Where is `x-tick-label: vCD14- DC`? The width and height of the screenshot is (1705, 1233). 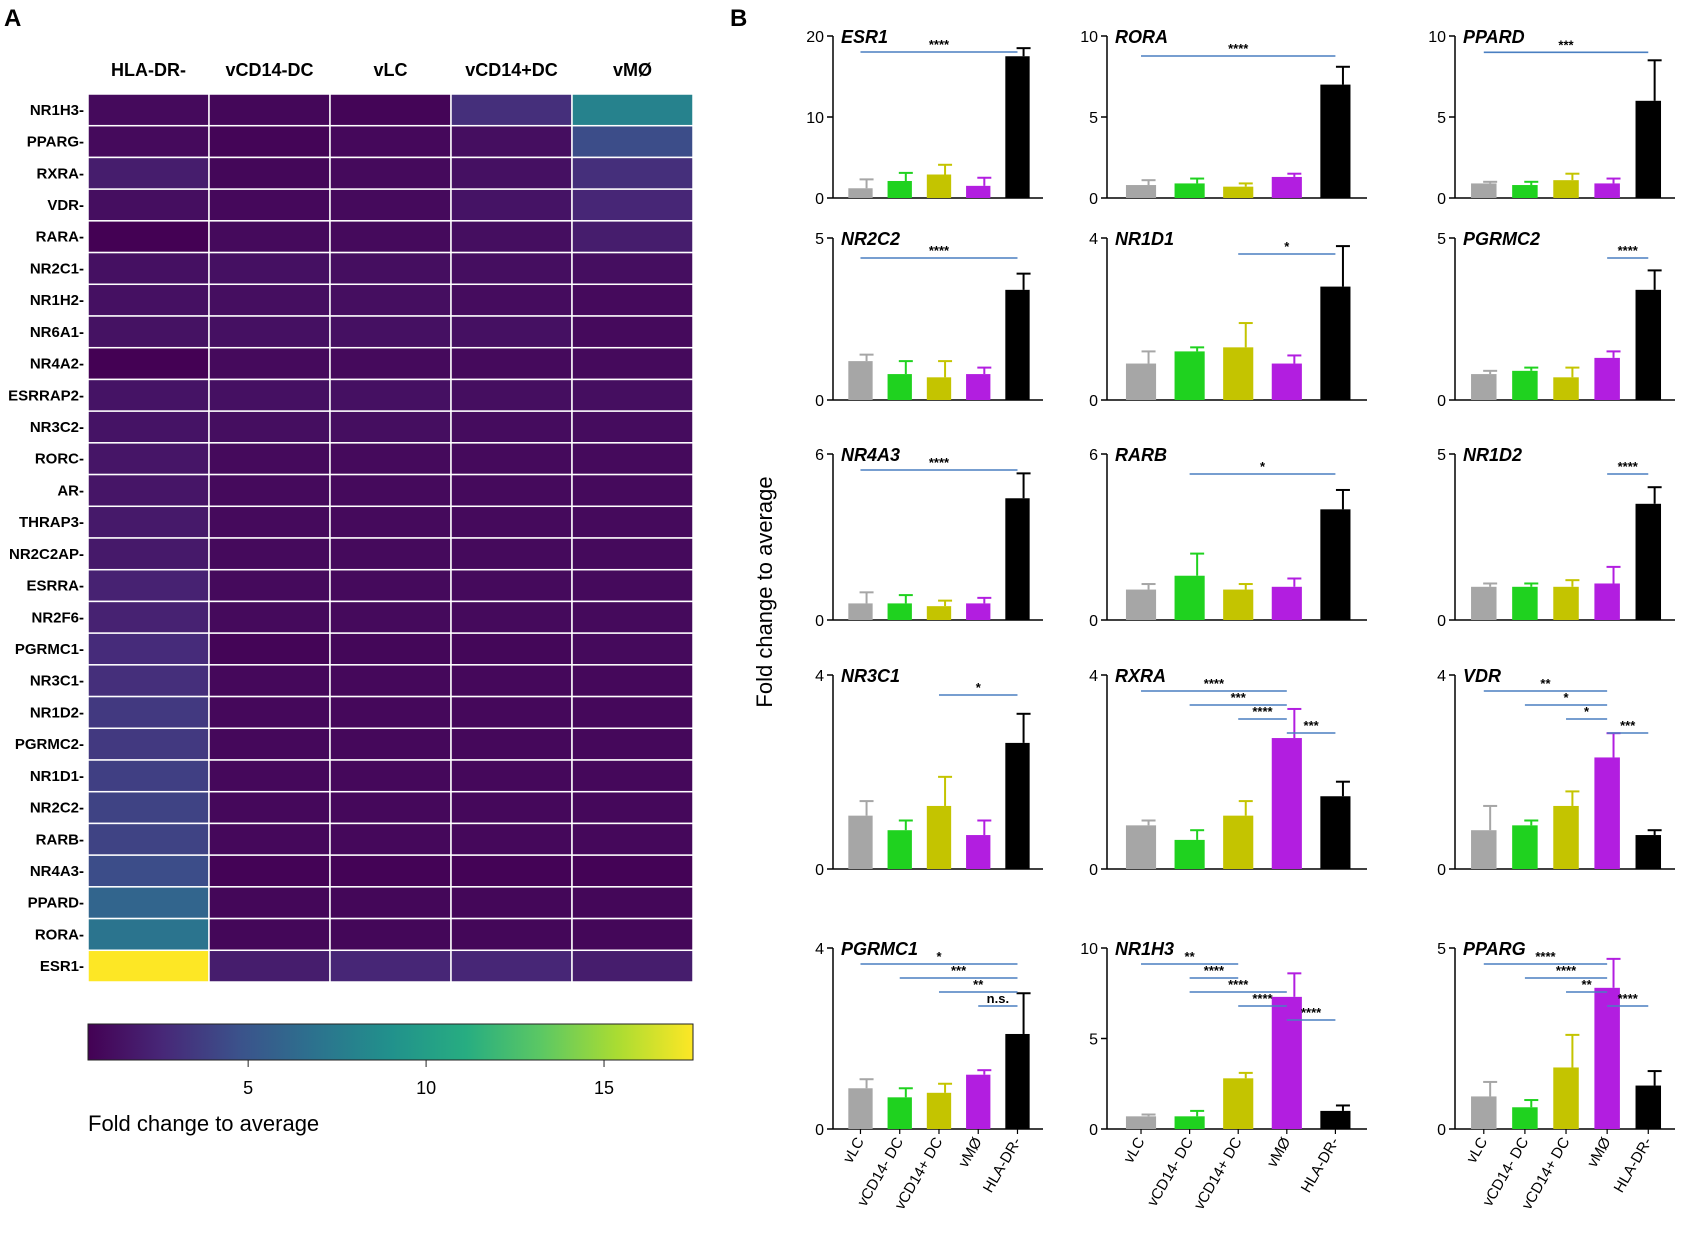 x-tick-label: vCD14- DC is located at coordinates (1170, 1171).